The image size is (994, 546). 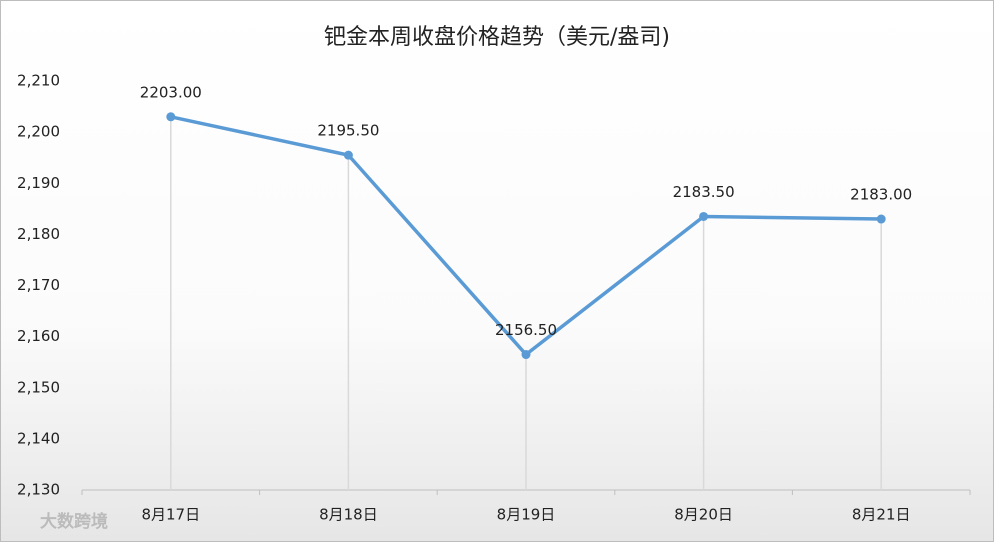 I want to click on data-label: 2195.50, so click(x=348, y=131).